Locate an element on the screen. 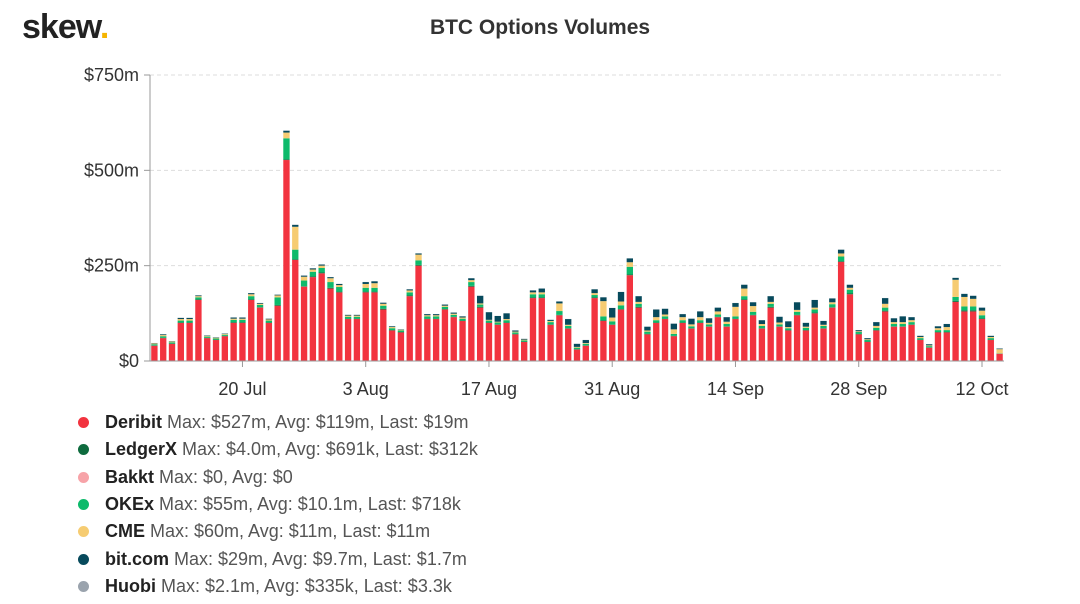 This screenshot has width=1080, height=604. legend-item: Bakkt Max: $0, Avg: $0 is located at coordinates (278, 477).